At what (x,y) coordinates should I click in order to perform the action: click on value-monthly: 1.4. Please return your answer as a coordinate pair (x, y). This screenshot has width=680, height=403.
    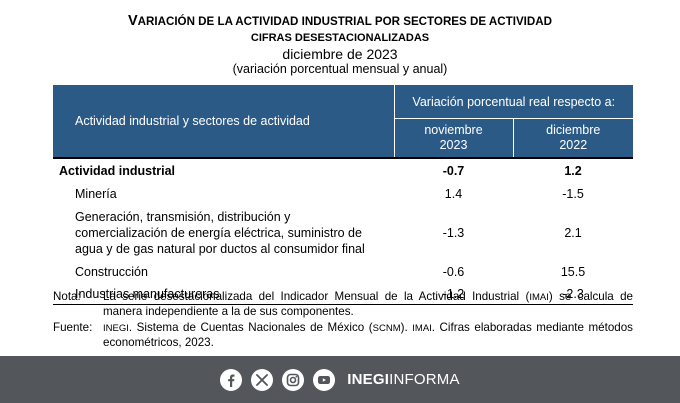
    Looking at the image, I should click on (453, 194).